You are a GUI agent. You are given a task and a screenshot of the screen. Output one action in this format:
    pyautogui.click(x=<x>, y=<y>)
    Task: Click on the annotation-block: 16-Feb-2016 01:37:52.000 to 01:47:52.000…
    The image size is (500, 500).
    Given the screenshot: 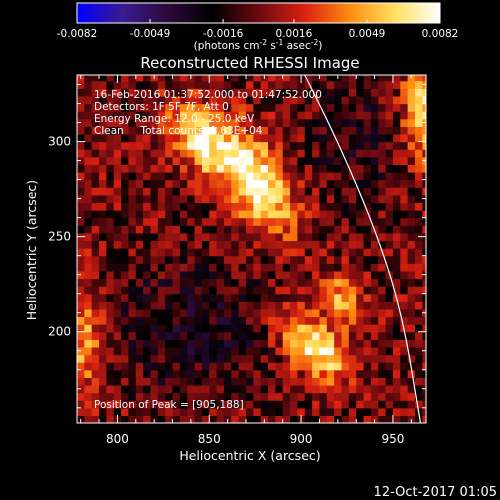 What is the action you would take?
    pyautogui.click(x=208, y=113)
    